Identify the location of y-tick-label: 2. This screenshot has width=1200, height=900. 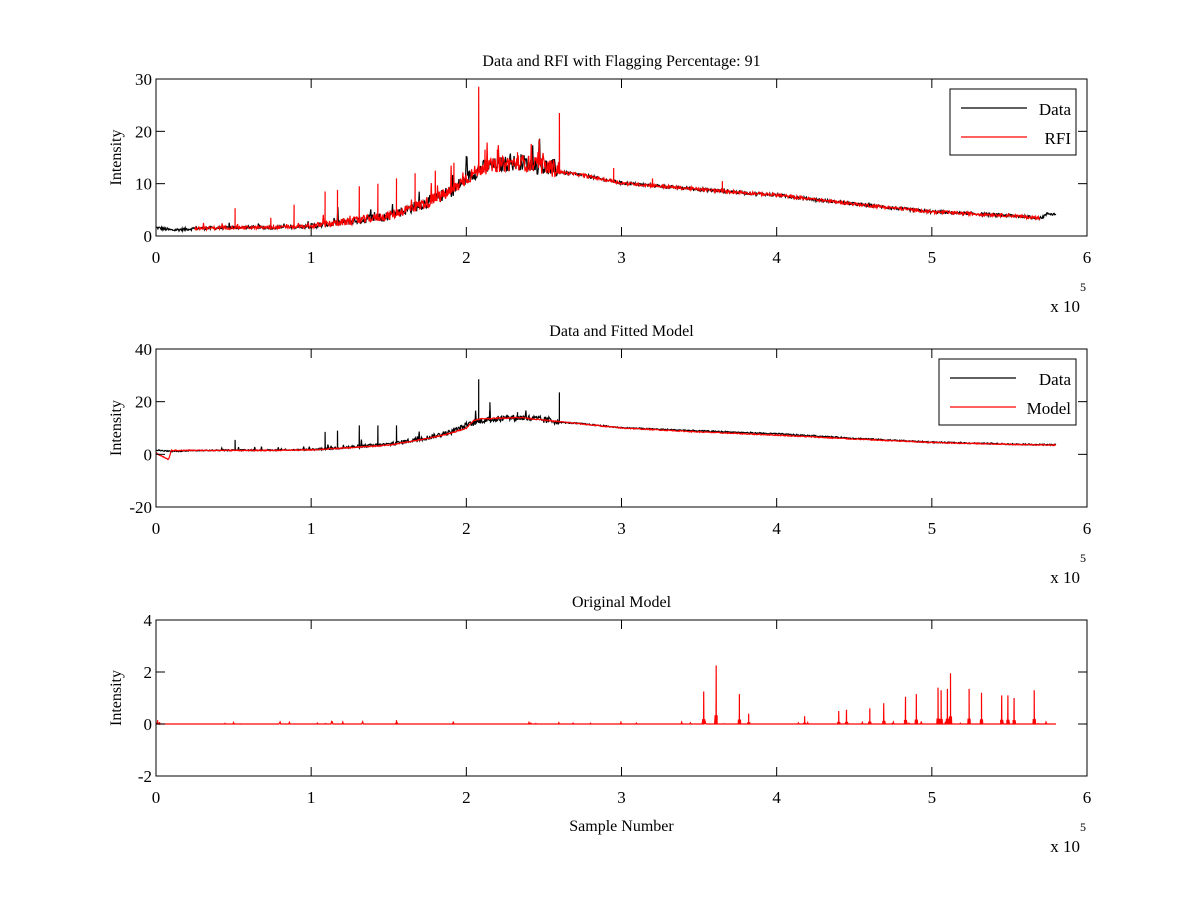
(148, 672).